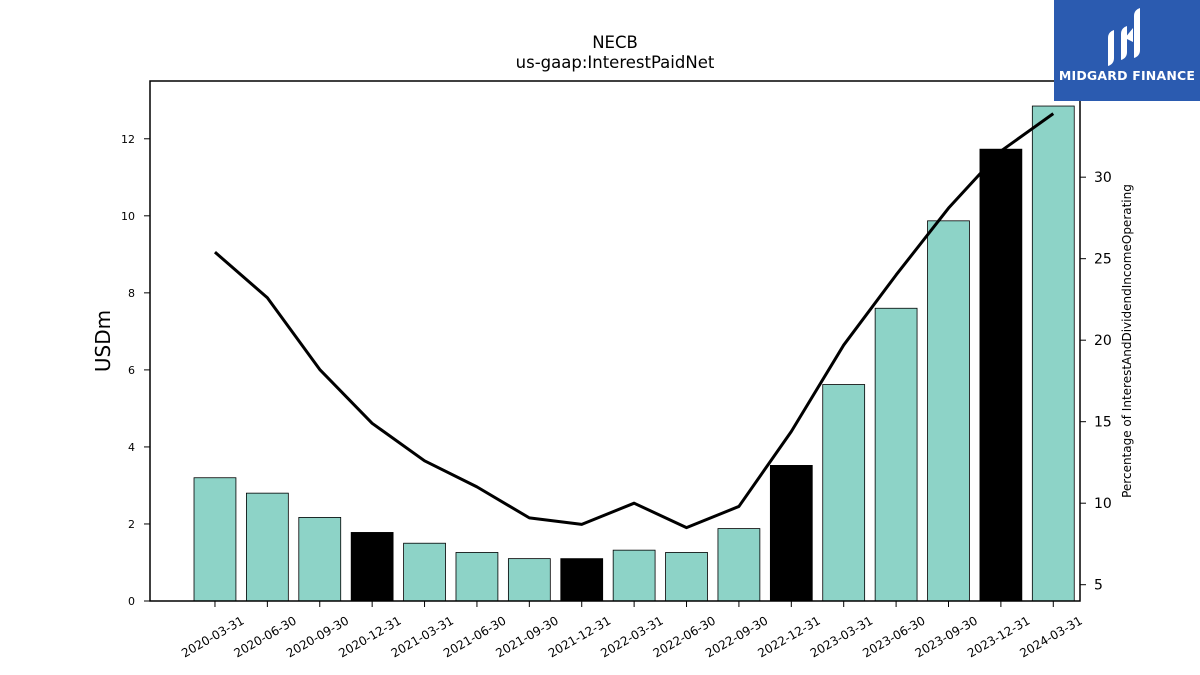  Describe the element at coordinates (1103, 504) in the screenshot. I see `y2-tick-label: 10` at that location.